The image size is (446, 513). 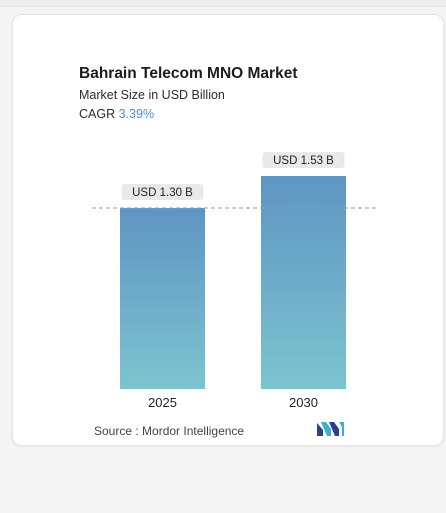 I want to click on cagr-line: CAGR 3.39%, so click(x=116, y=114).